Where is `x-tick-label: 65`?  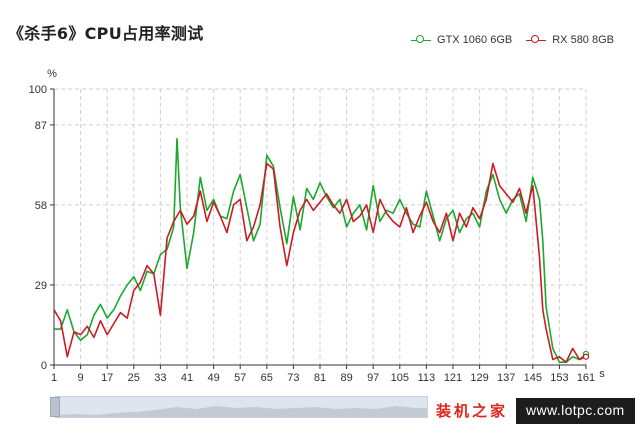 x-tick-label: 65 is located at coordinates (267, 378).